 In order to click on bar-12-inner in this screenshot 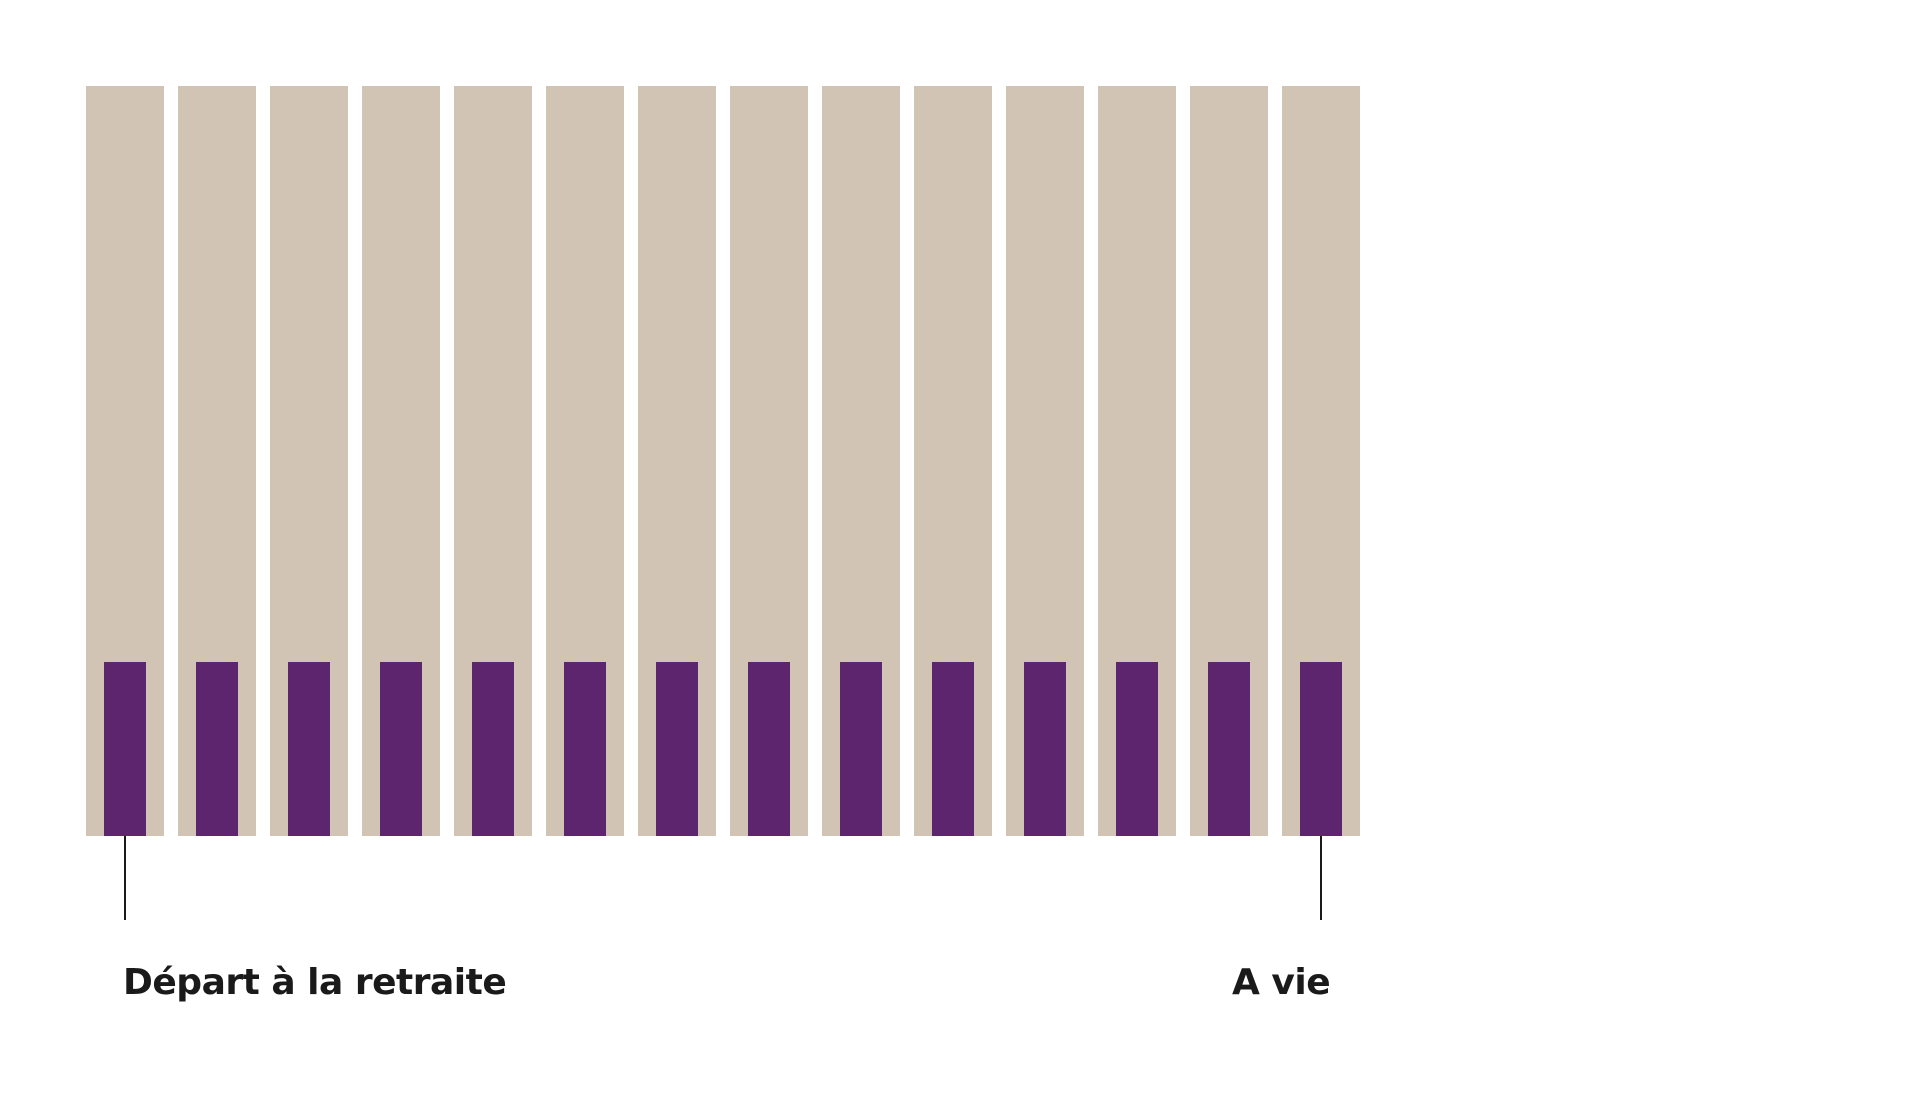, I will do `click(1137, 749)`.